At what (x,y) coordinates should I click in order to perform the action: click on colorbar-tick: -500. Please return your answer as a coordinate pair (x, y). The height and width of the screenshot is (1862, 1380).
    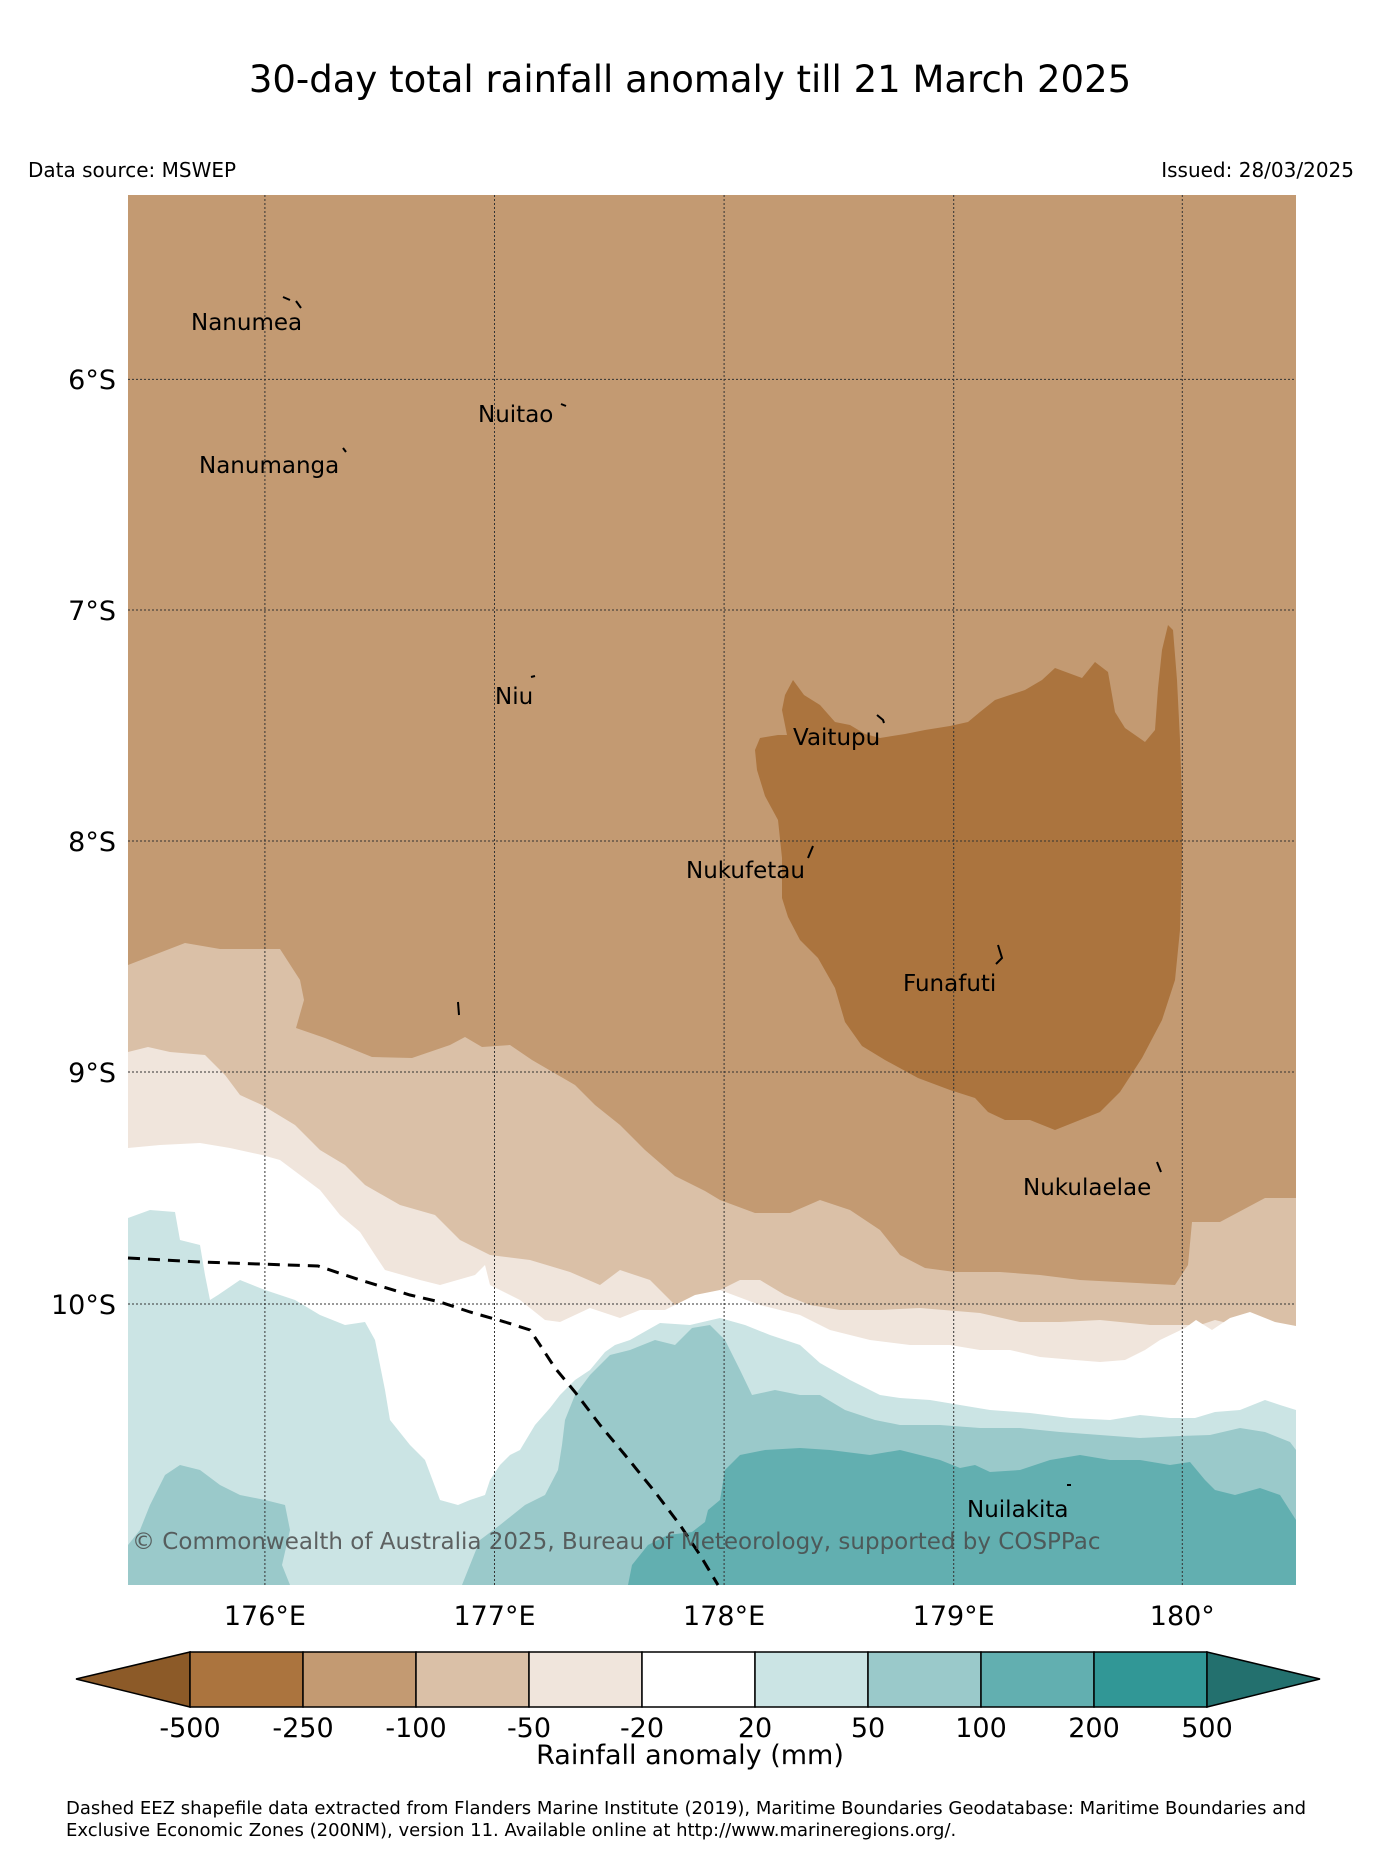
    Looking at the image, I should click on (189, 1728).